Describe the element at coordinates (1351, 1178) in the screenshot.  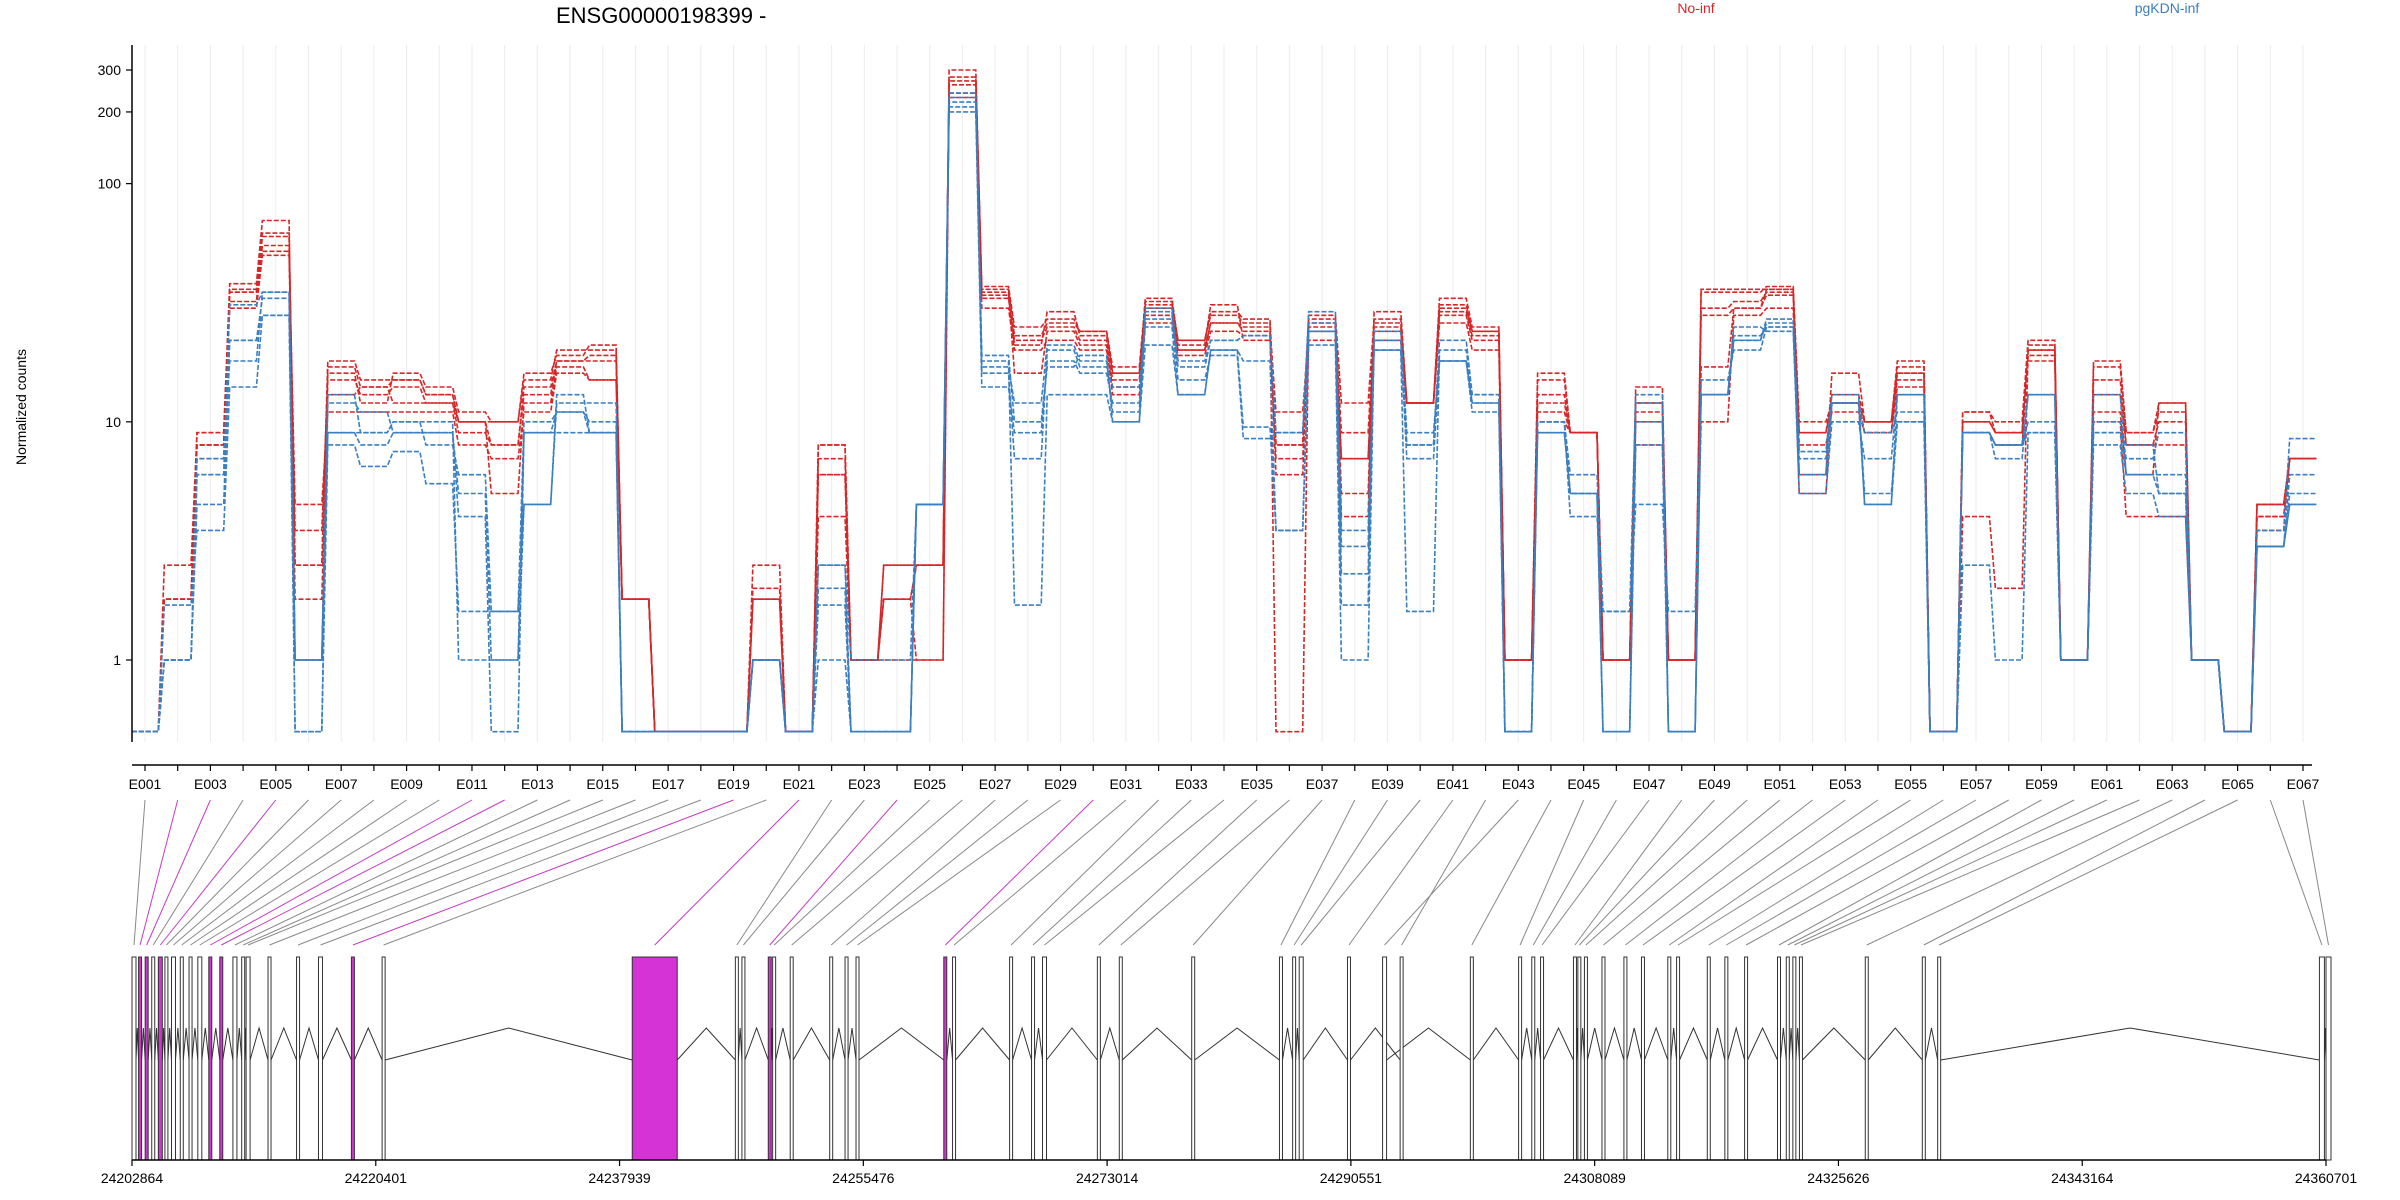
I see `genome-tick-label: 24290551` at that location.